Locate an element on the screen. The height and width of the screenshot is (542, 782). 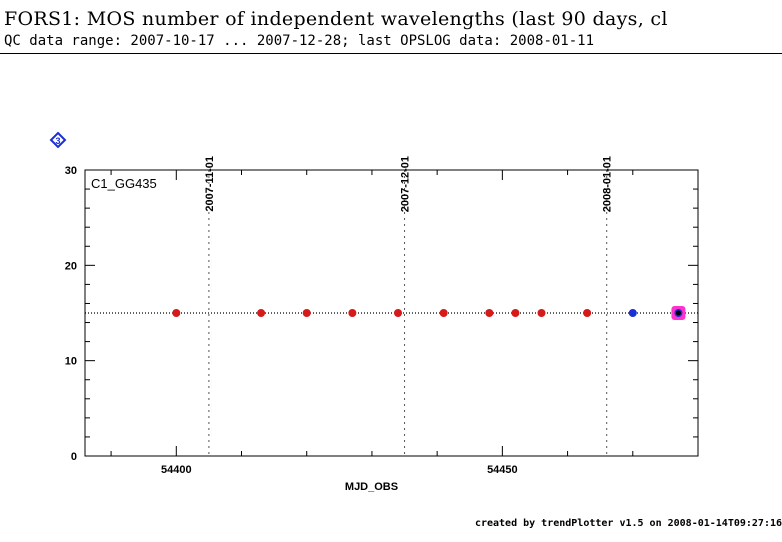
x-tick-label: 54400 is located at coordinates (176, 470).